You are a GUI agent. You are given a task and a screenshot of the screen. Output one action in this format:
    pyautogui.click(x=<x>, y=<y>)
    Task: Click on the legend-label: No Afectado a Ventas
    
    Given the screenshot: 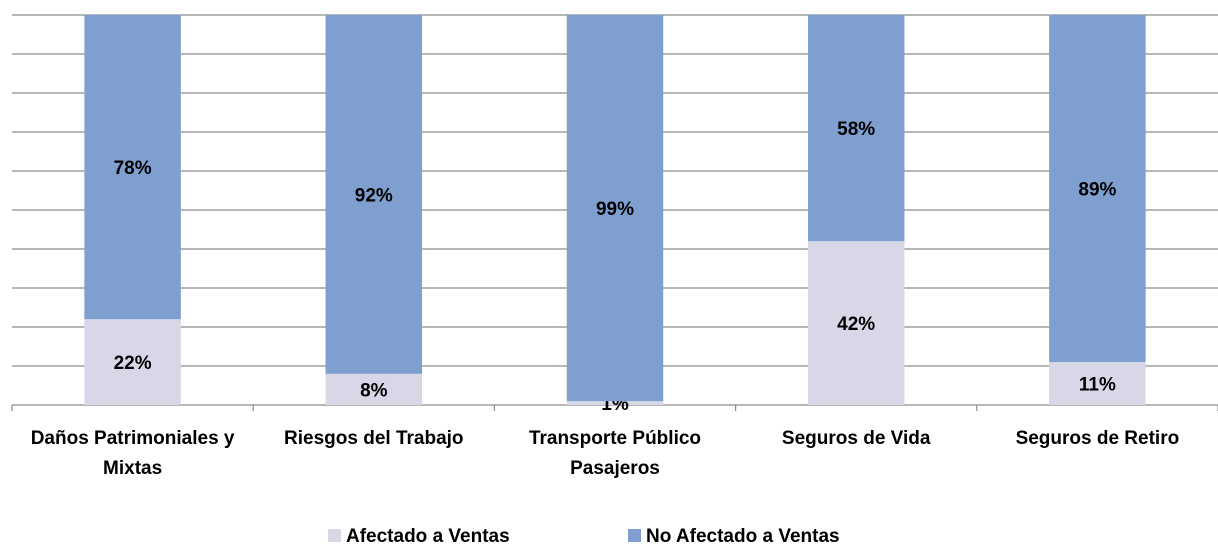 What is the action you would take?
    pyautogui.click(x=743, y=536)
    